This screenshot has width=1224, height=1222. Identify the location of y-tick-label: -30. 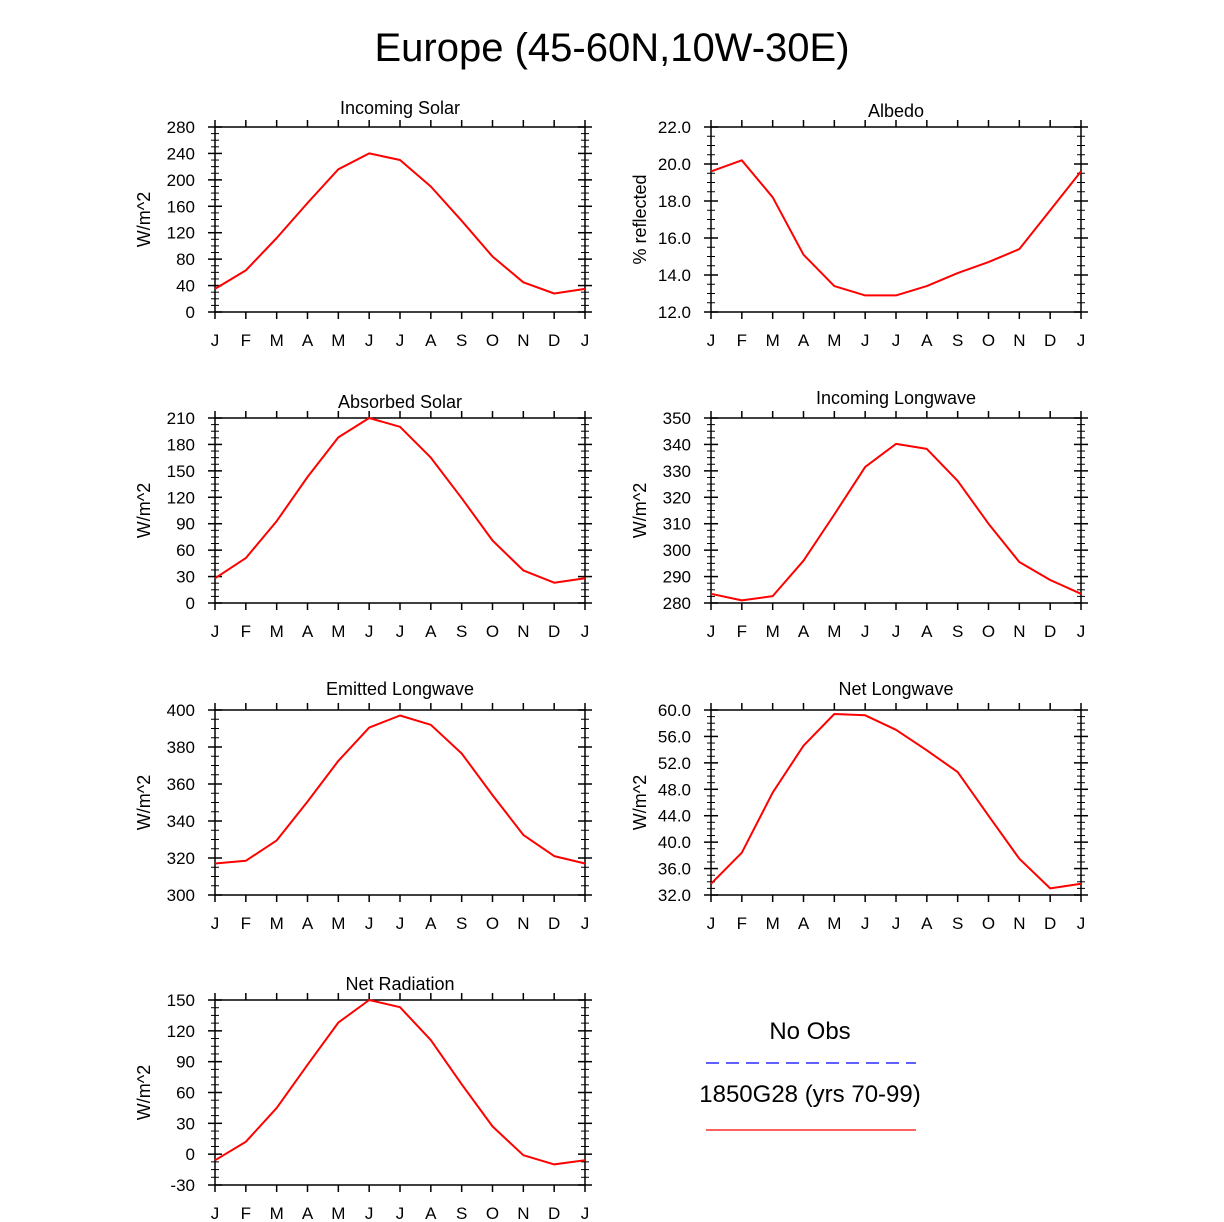
(182, 1185).